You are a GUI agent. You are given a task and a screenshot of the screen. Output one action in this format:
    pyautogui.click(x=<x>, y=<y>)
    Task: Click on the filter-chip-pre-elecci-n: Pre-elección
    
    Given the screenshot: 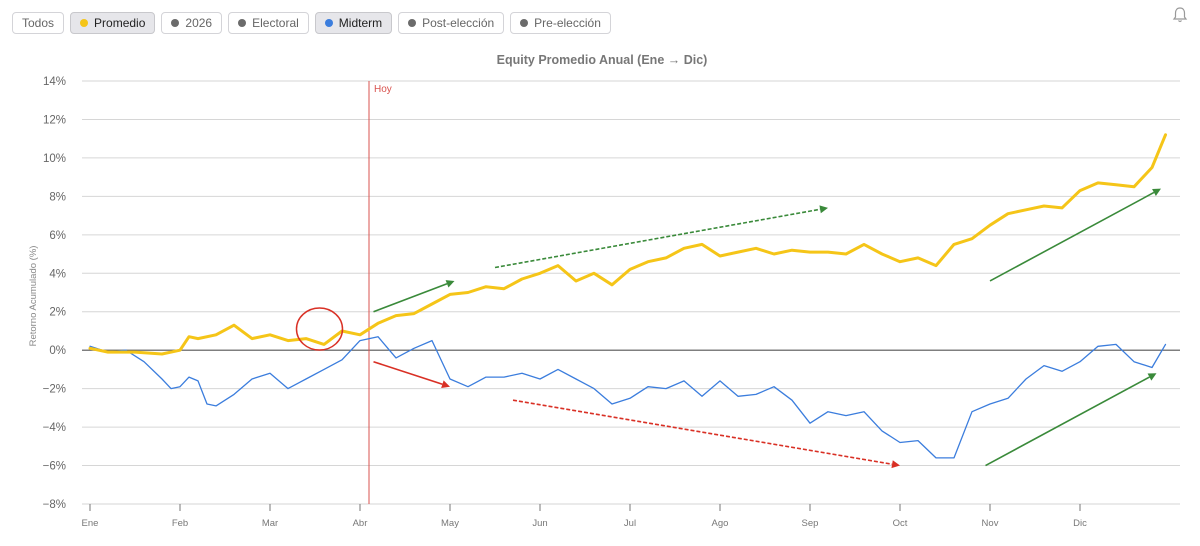 What is the action you would take?
    pyautogui.click(x=560, y=23)
    